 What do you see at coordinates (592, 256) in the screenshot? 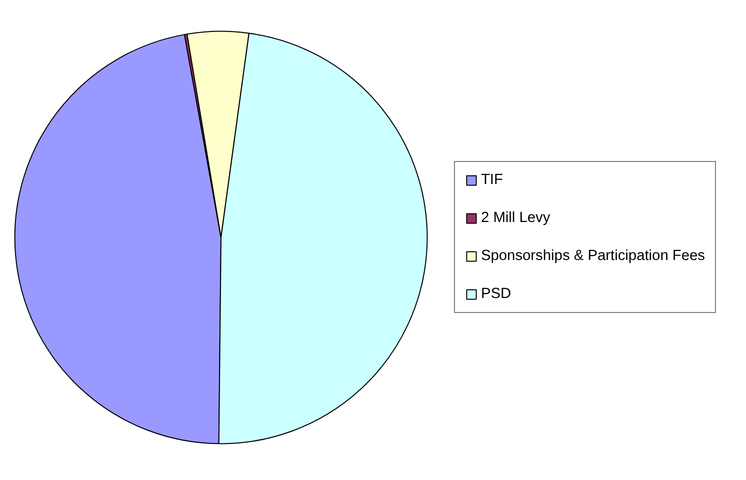
I see `legend-label: Sponsorships & Participation Fees` at bounding box center [592, 256].